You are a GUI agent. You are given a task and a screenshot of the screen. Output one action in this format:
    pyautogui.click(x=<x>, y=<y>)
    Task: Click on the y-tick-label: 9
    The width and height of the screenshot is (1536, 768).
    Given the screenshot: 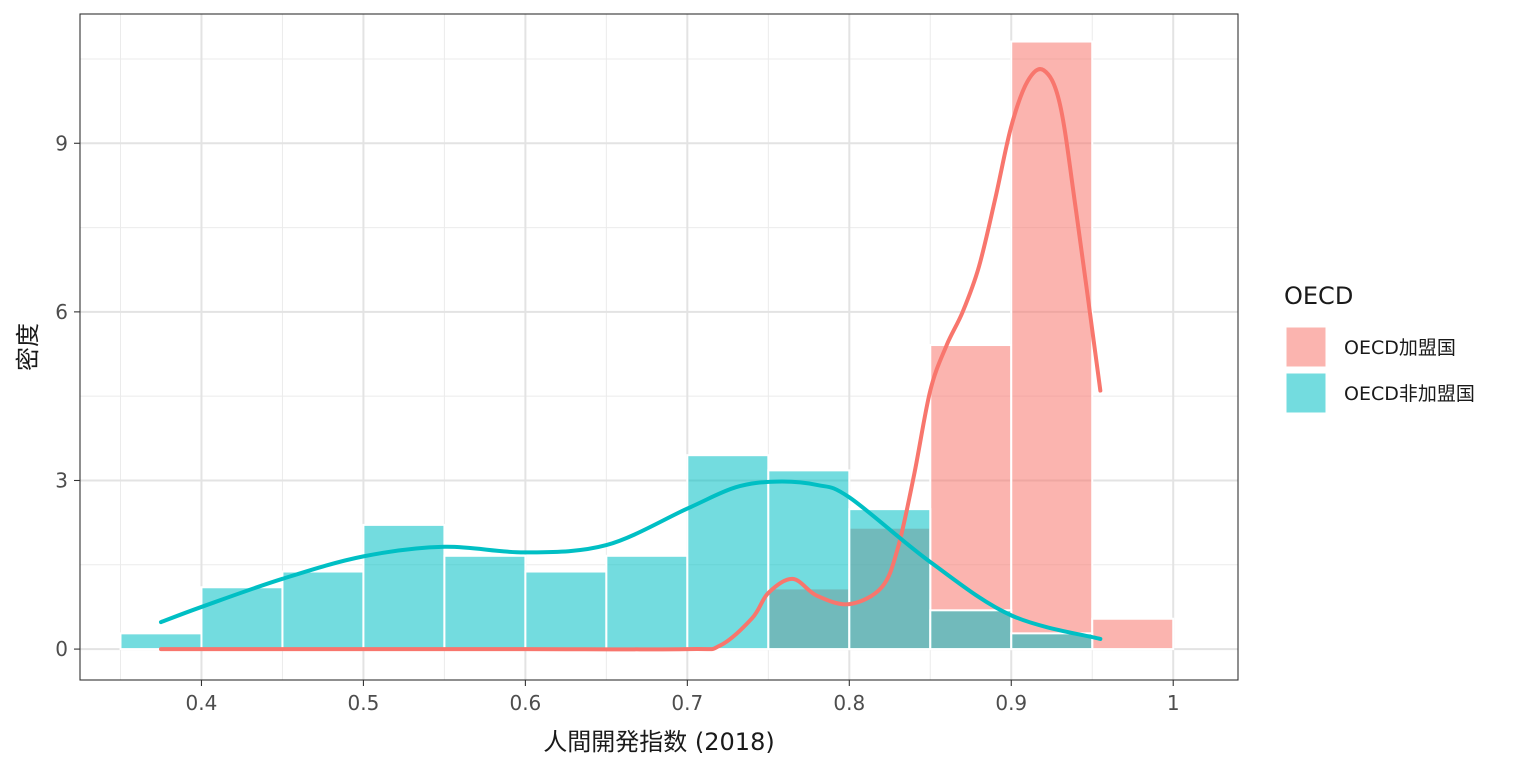 What is the action you would take?
    pyautogui.click(x=61, y=143)
    